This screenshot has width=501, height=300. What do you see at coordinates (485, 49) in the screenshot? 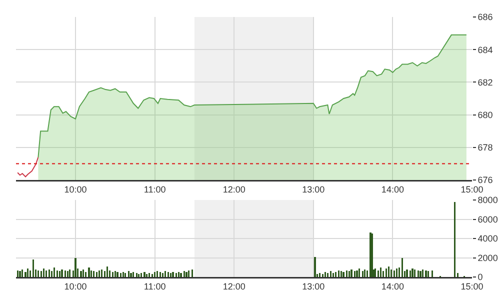
I see `y-tick-label: 684` at bounding box center [485, 49].